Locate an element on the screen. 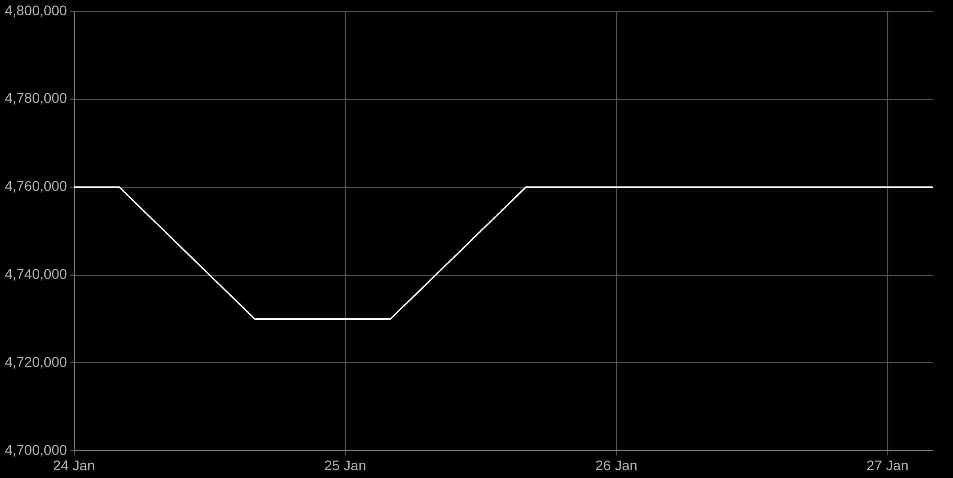 The image size is (953, 478). x-tick-label: 26 Jan is located at coordinates (617, 465).